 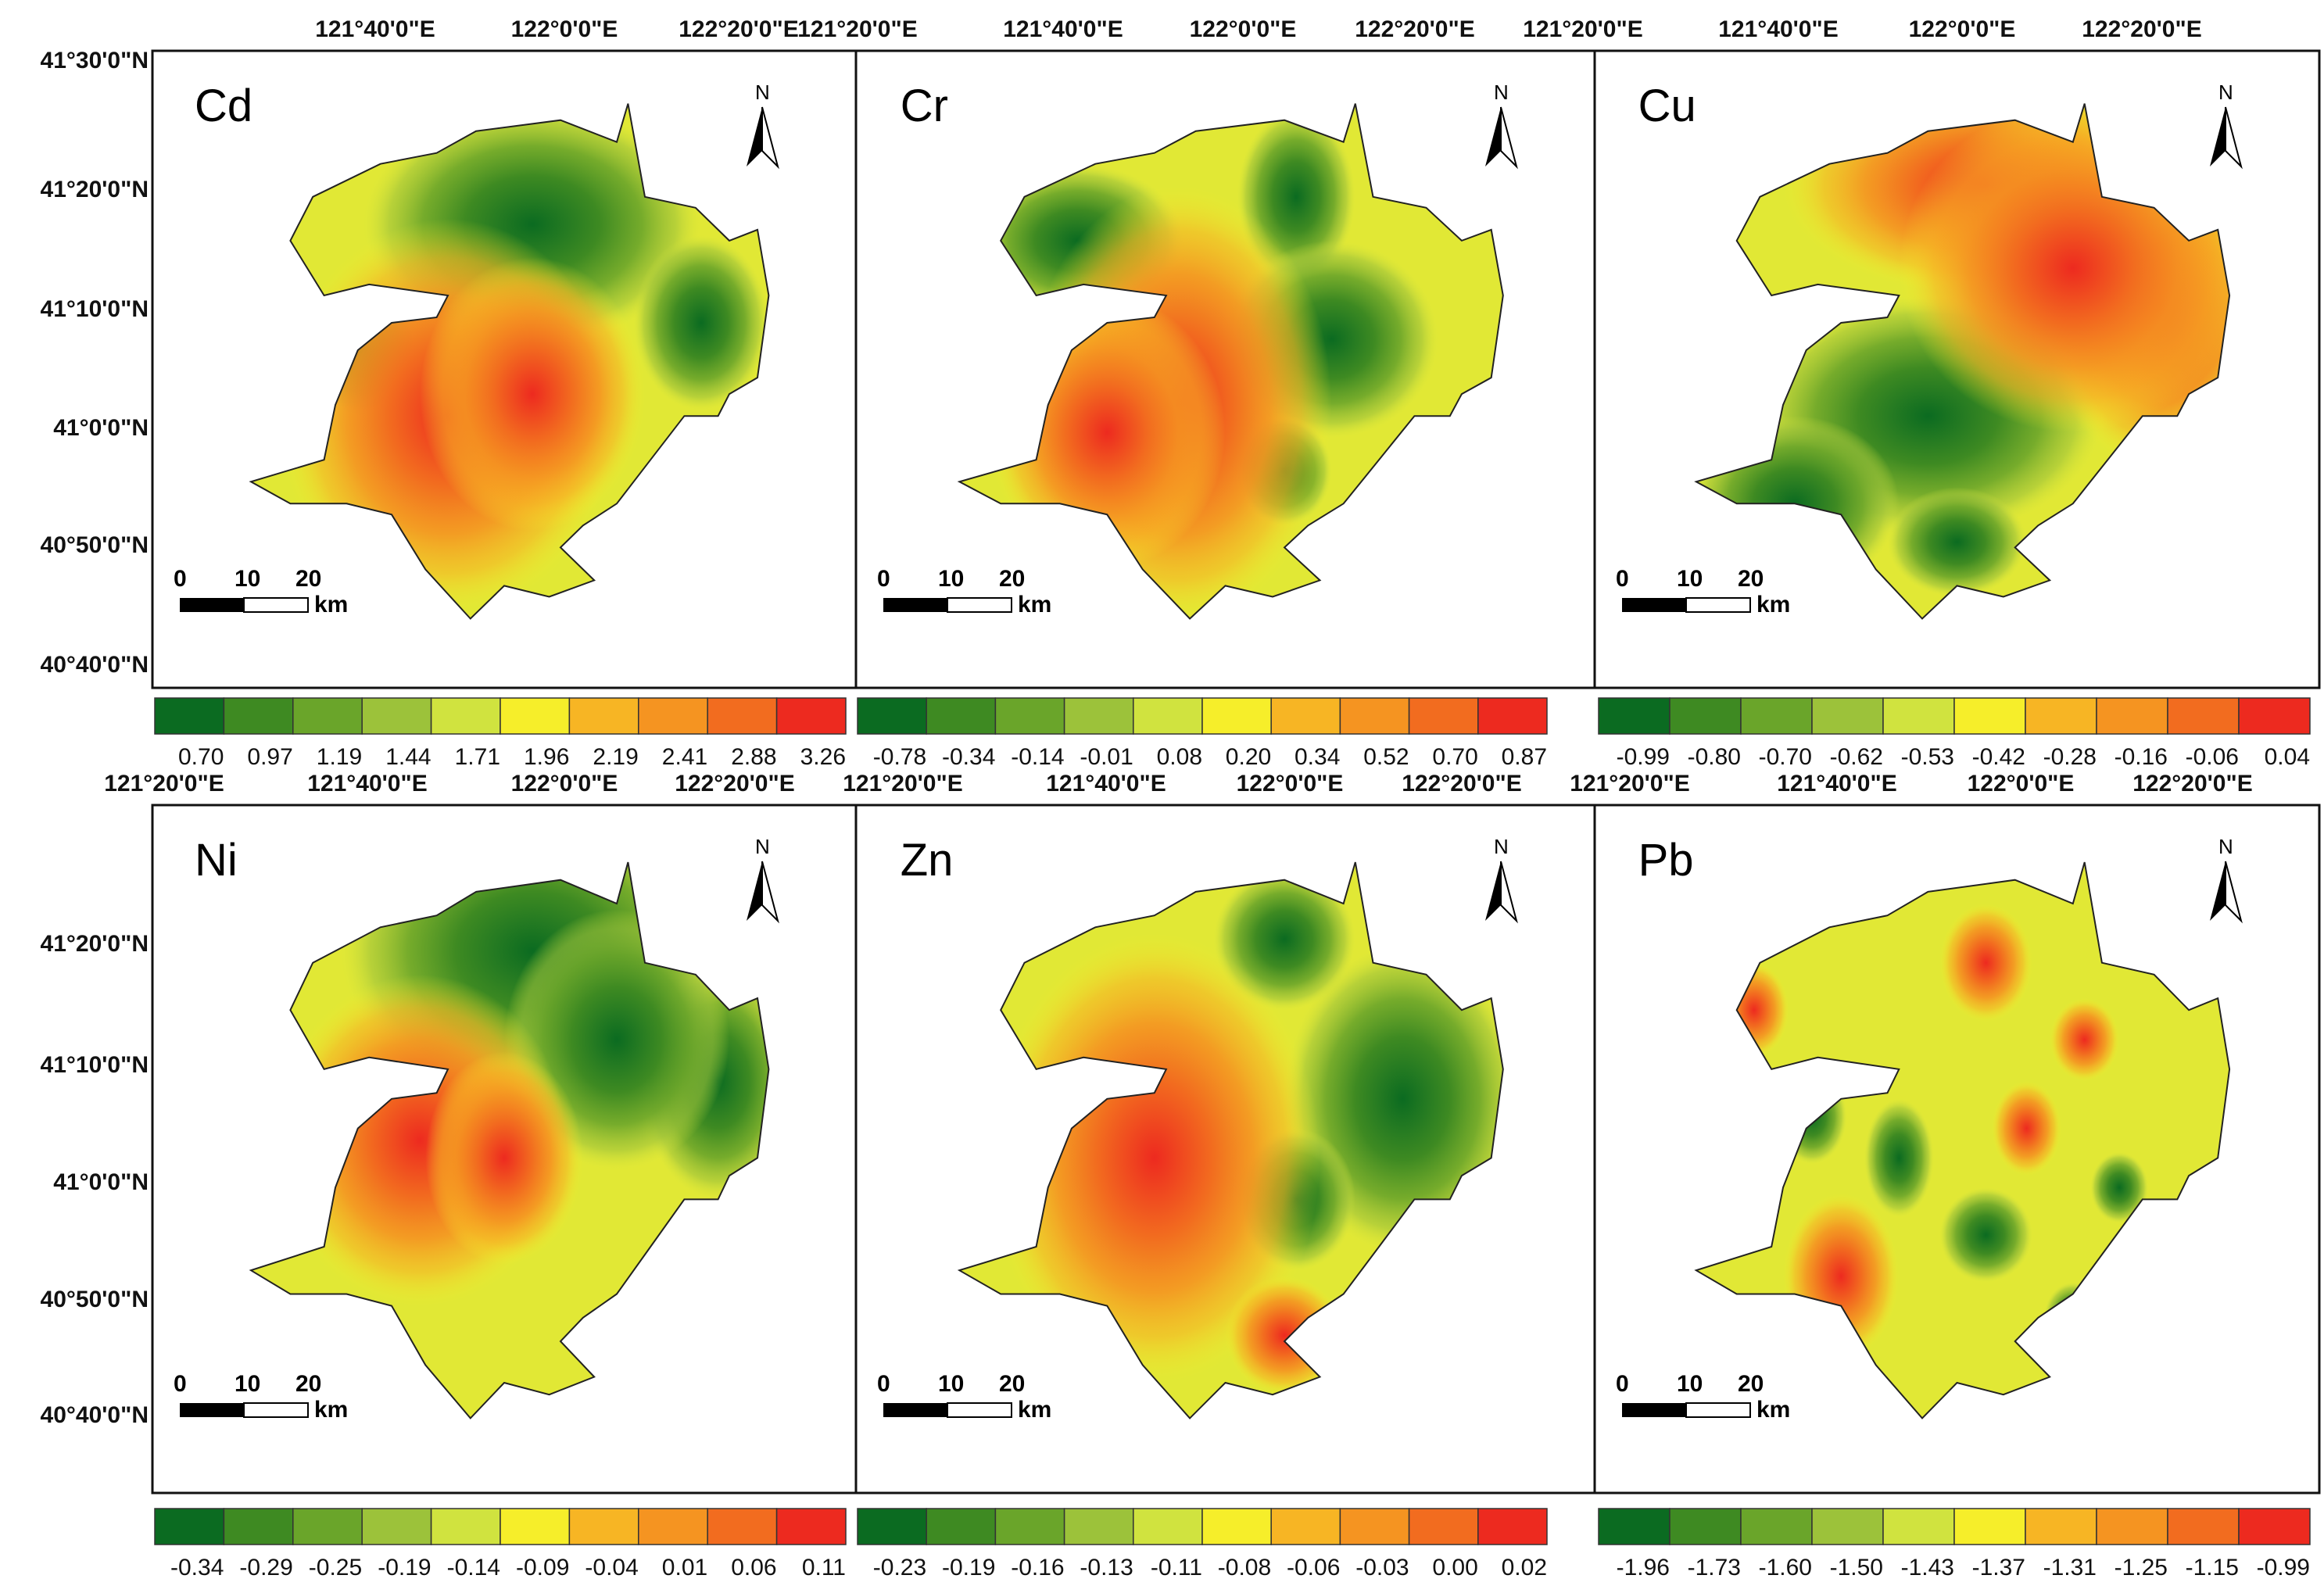 I want to click on legend-value: -0.29, so click(x=265, y=1567).